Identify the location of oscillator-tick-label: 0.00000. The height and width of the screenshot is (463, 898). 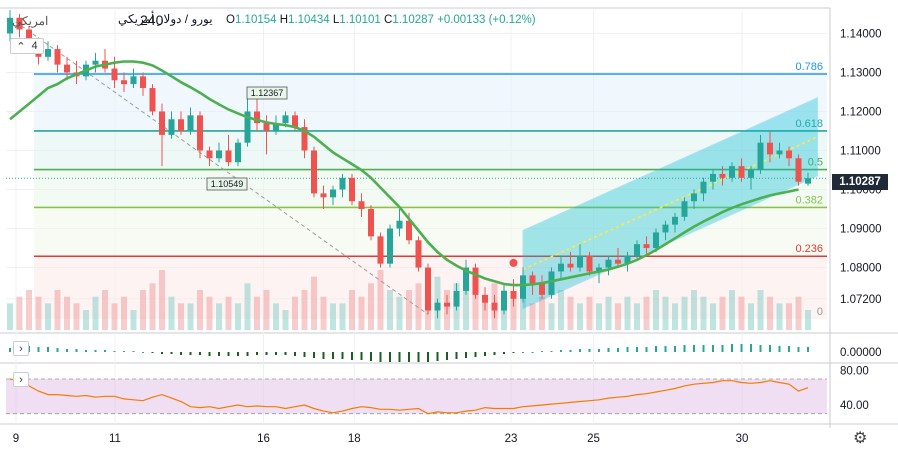
(861, 353).